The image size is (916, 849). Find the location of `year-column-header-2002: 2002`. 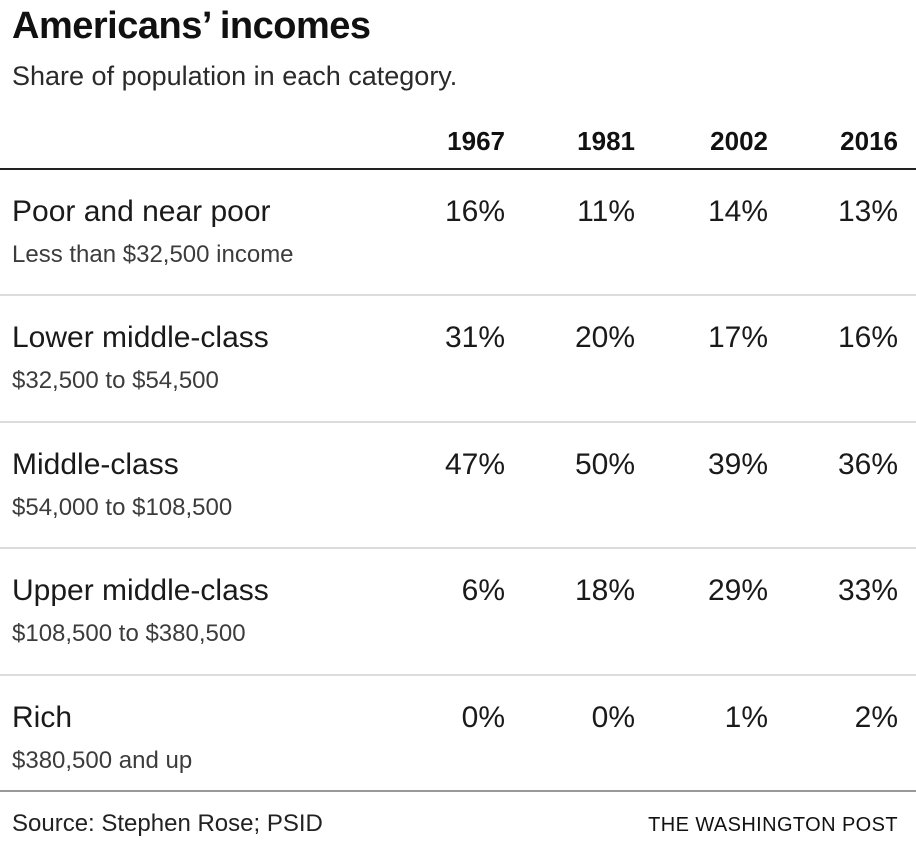

year-column-header-2002: 2002 is located at coordinates (739, 141).